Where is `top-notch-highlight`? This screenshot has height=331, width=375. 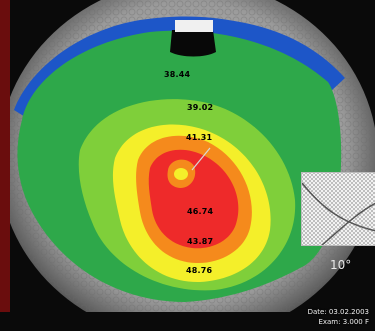 top-notch-highlight is located at coordinates (194, 26).